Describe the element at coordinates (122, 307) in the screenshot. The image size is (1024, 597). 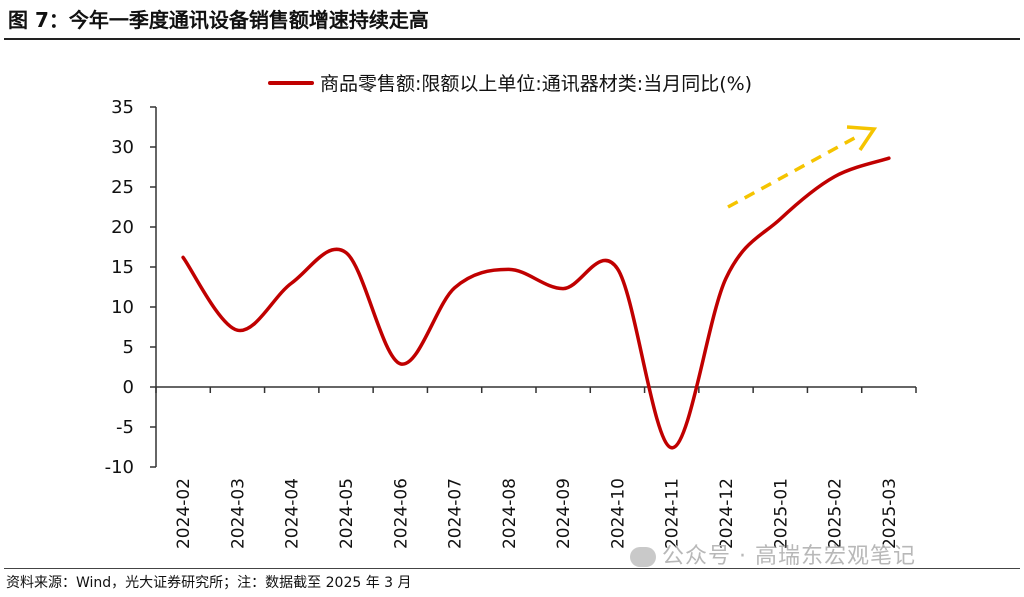
I see `y-tick-label: 10` at that location.